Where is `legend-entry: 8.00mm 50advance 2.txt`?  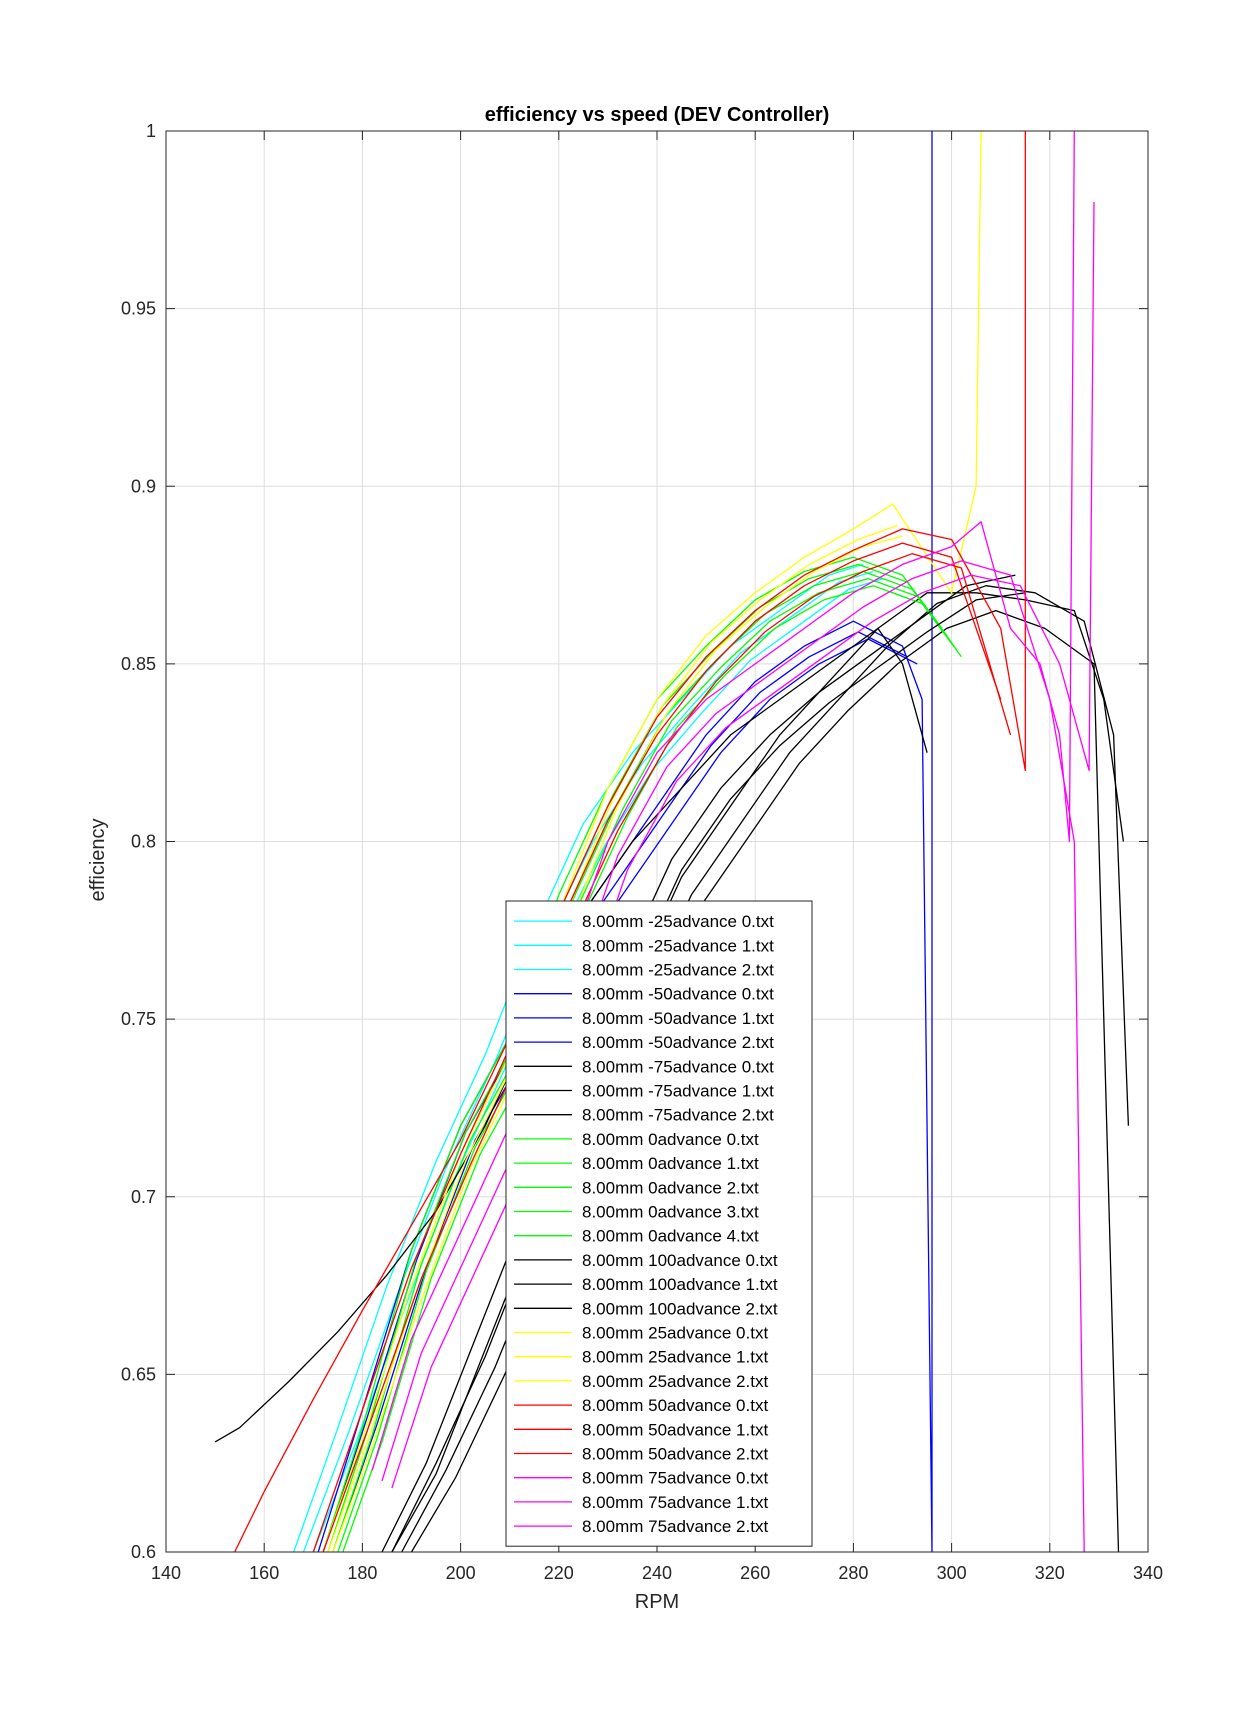 legend-entry: 8.00mm 50advance 2.txt is located at coordinates (675, 1454).